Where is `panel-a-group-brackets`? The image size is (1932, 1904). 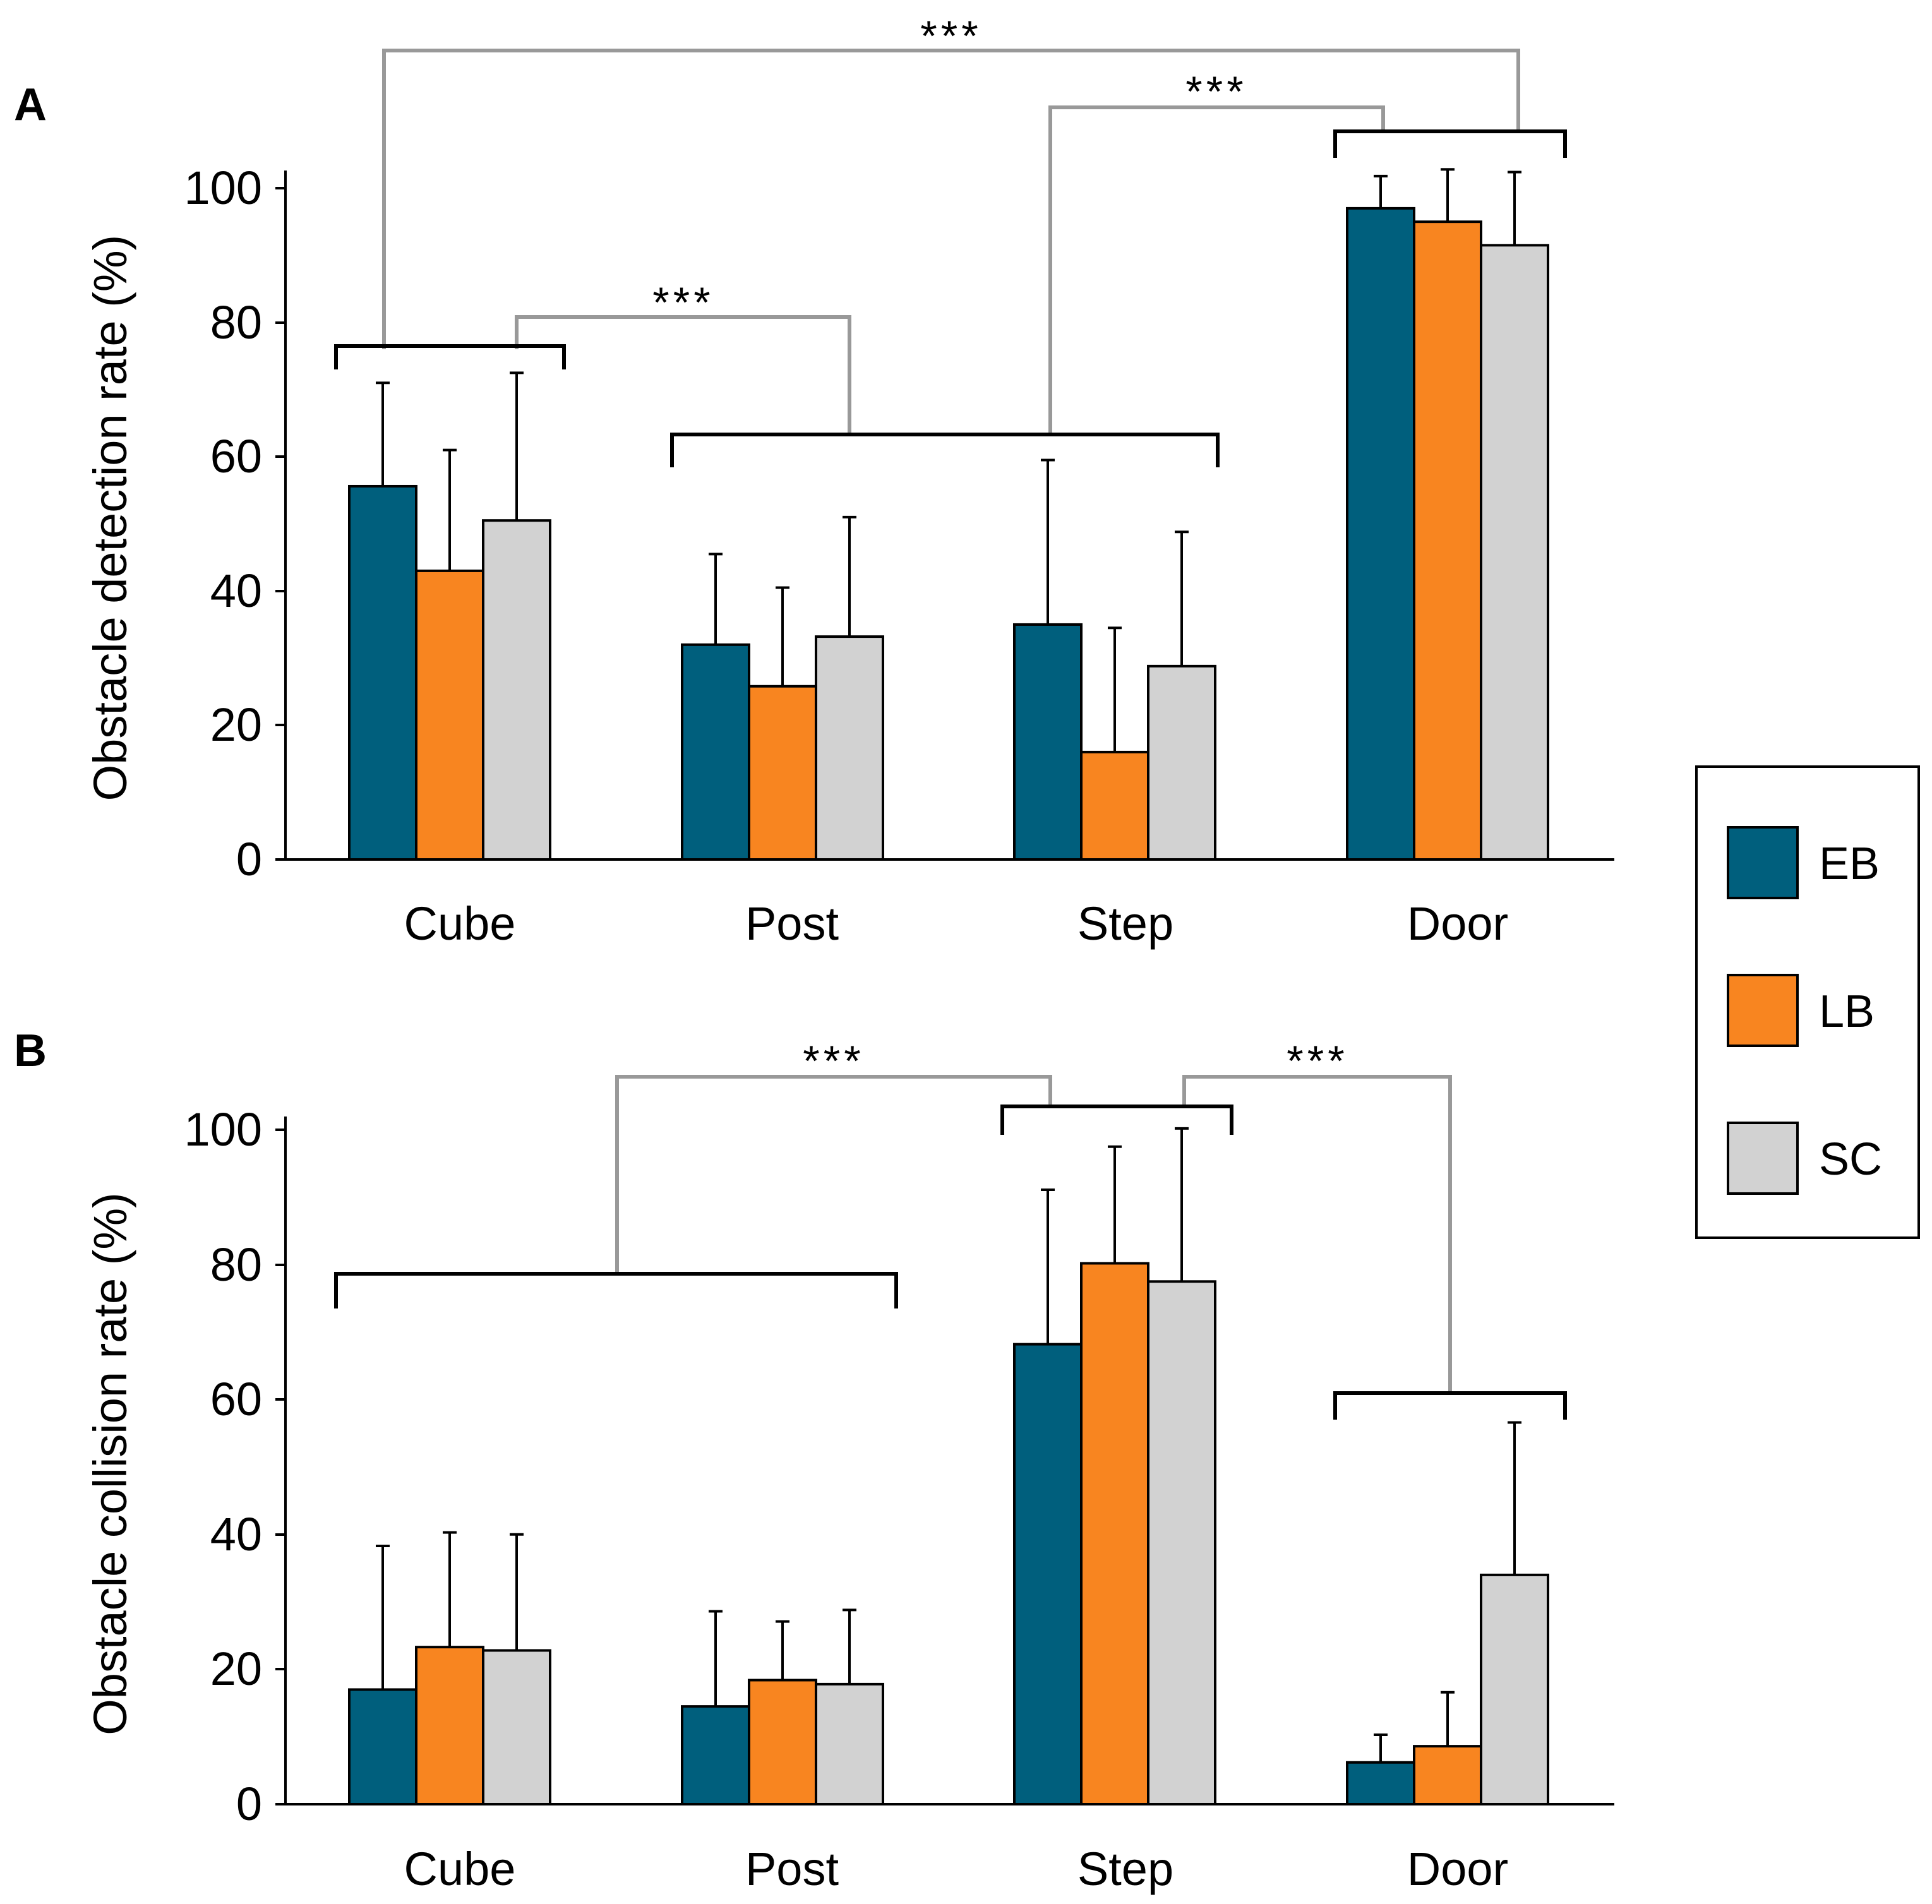
panel-a-group-brackets is located at coordinates (950, 298).